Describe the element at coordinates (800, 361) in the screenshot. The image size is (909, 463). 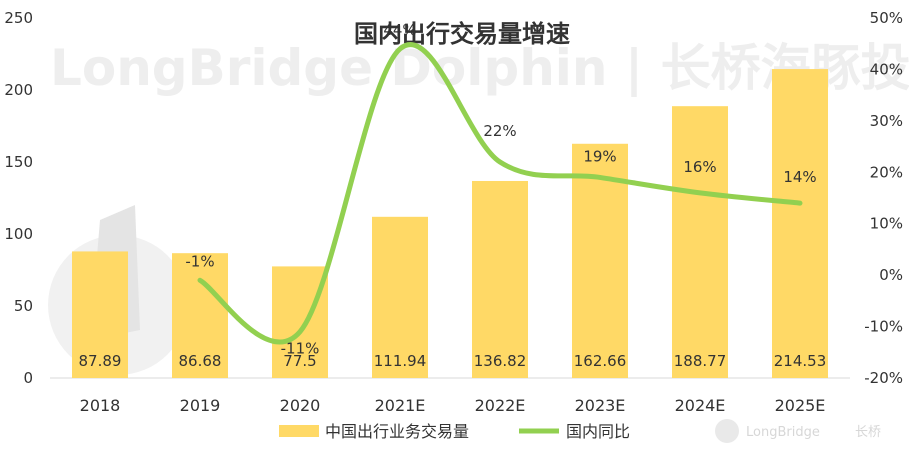
I see `bar-value-label: 214.53` at that location.